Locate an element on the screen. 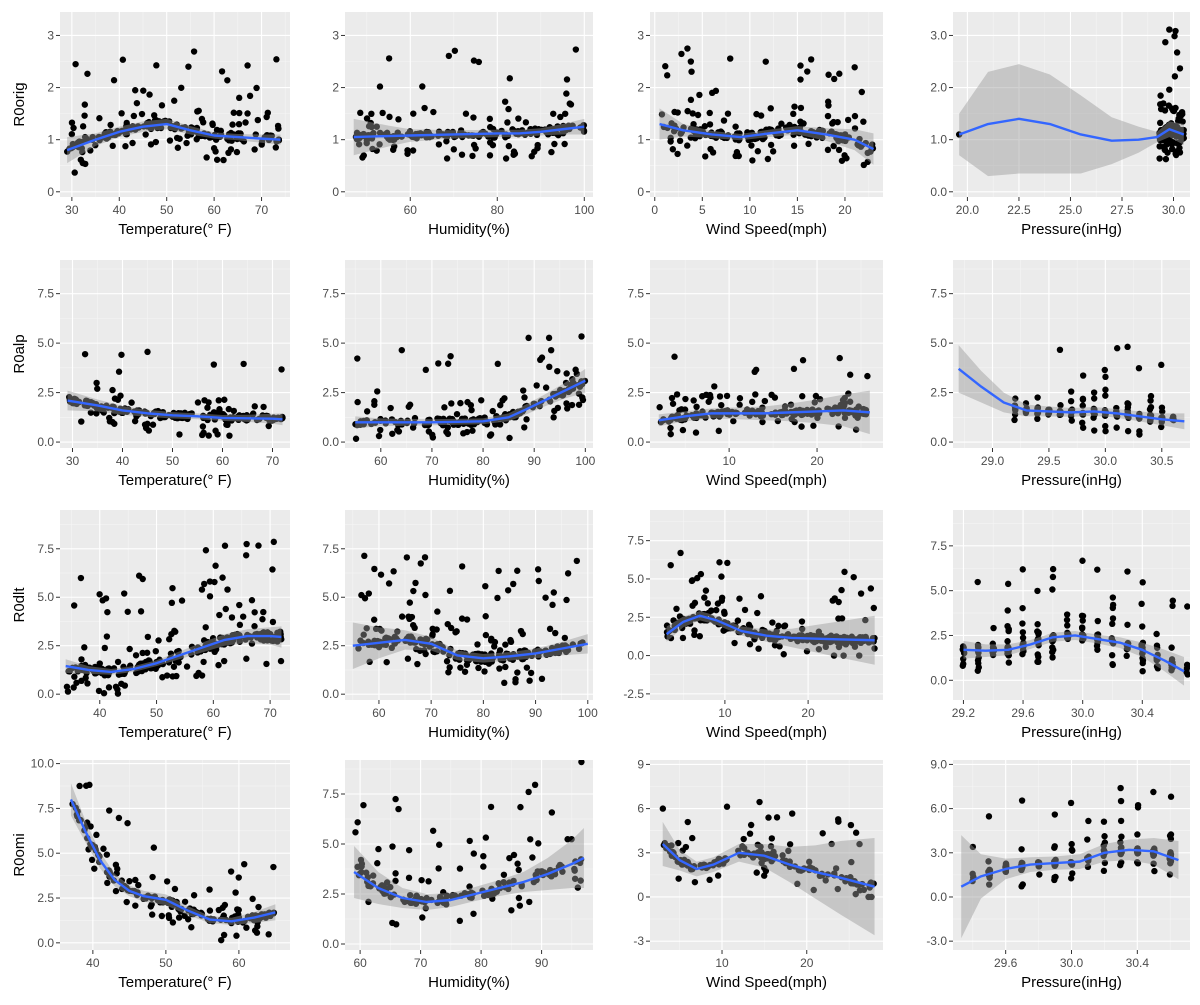 This screenshot has height=1005, width=1200. x-tick-label: 20.0 is located at coordinates (968, 210).